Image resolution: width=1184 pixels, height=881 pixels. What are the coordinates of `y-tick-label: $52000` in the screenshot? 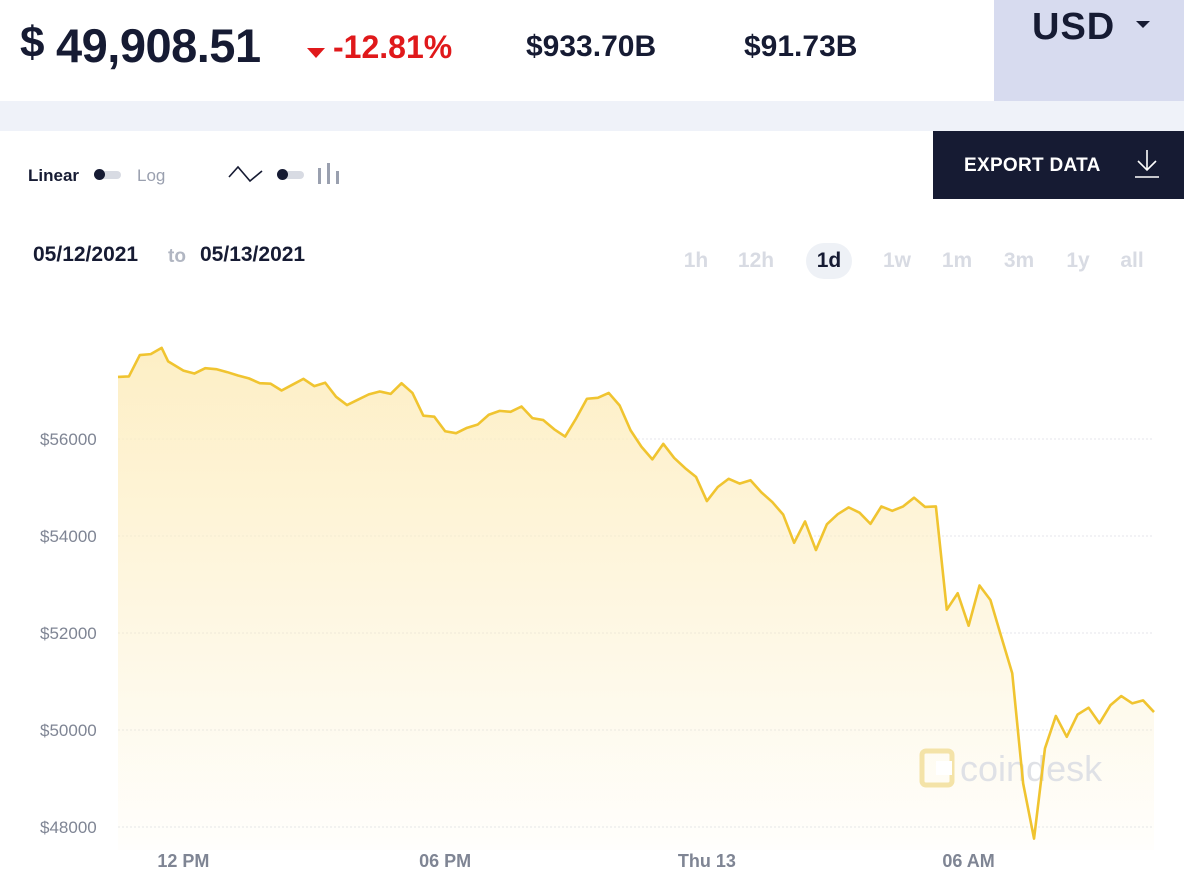 It's located at (68, 633).